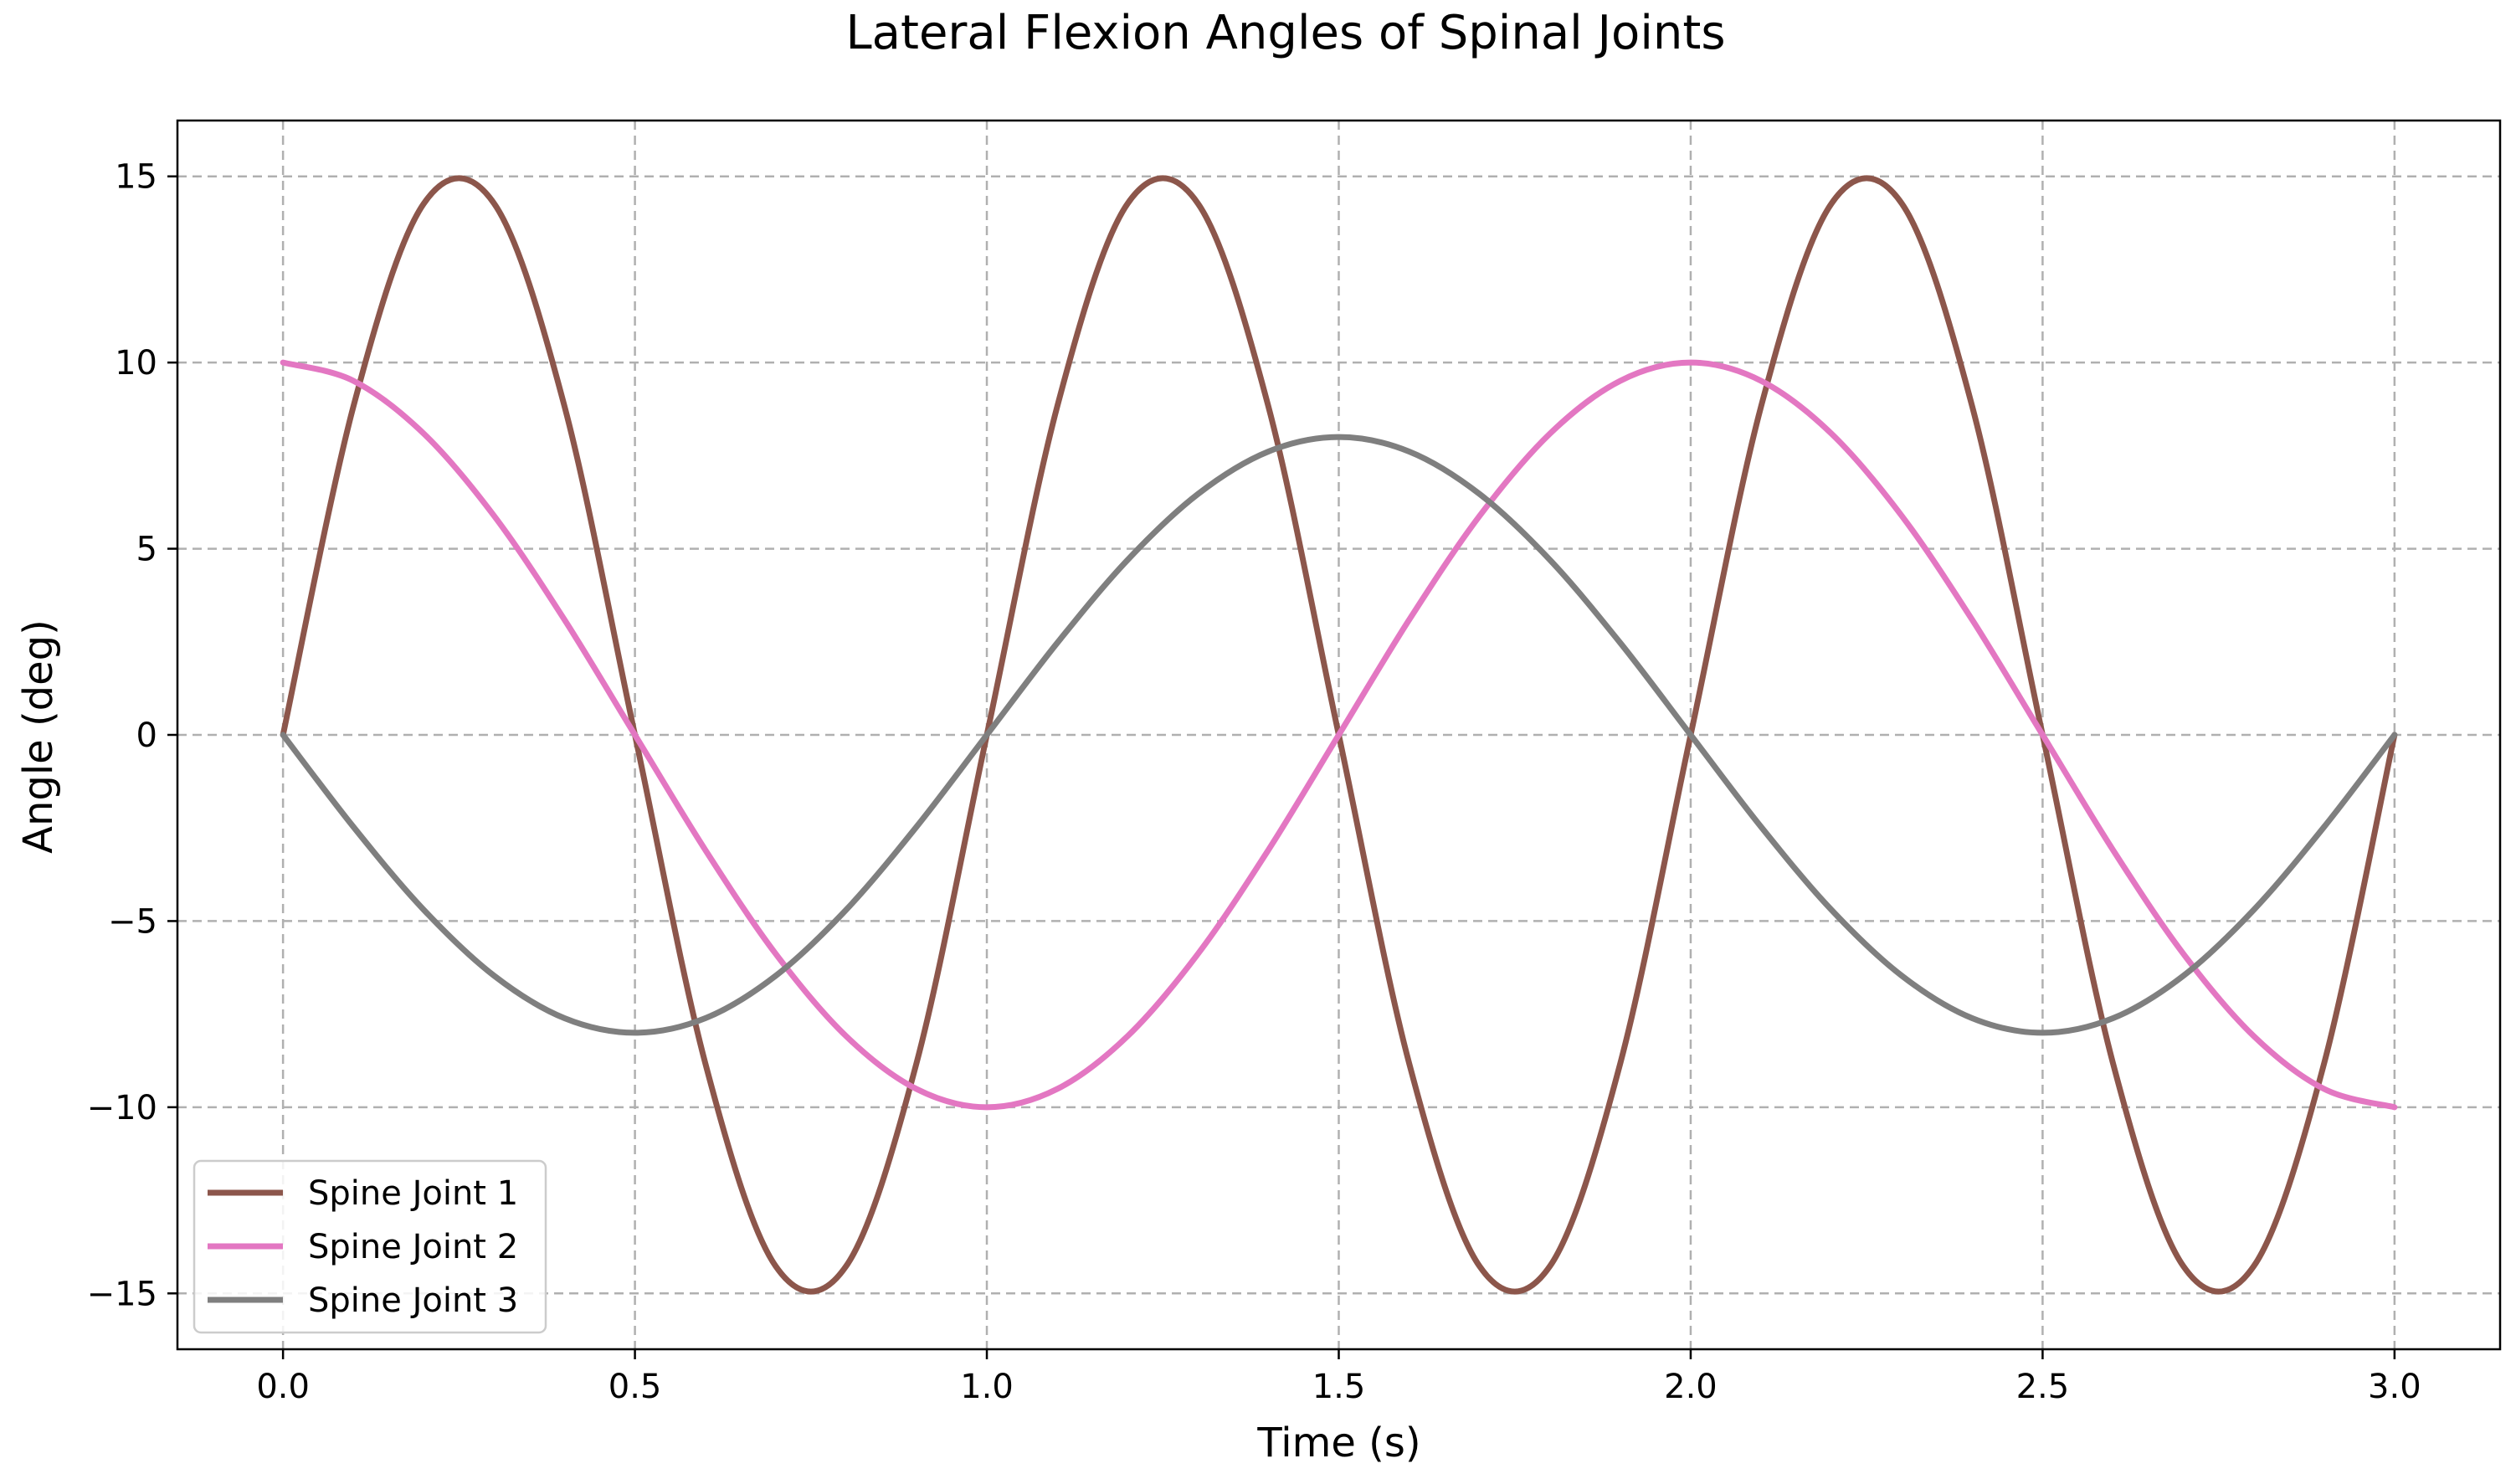  I want to click on y-tick-label: 5, so click(146, 550).